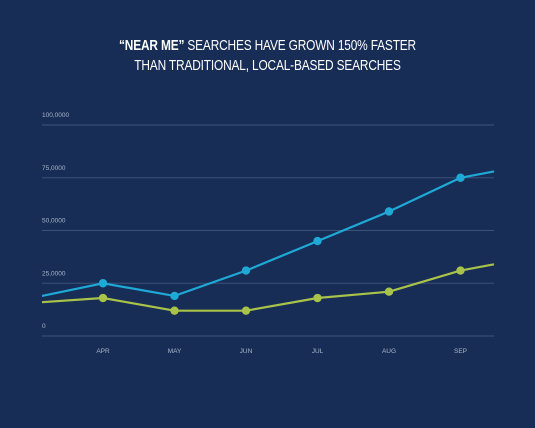 This screenshot has width=535, height=428. I want to click on x-tick-label: APR, so click(103, 351).